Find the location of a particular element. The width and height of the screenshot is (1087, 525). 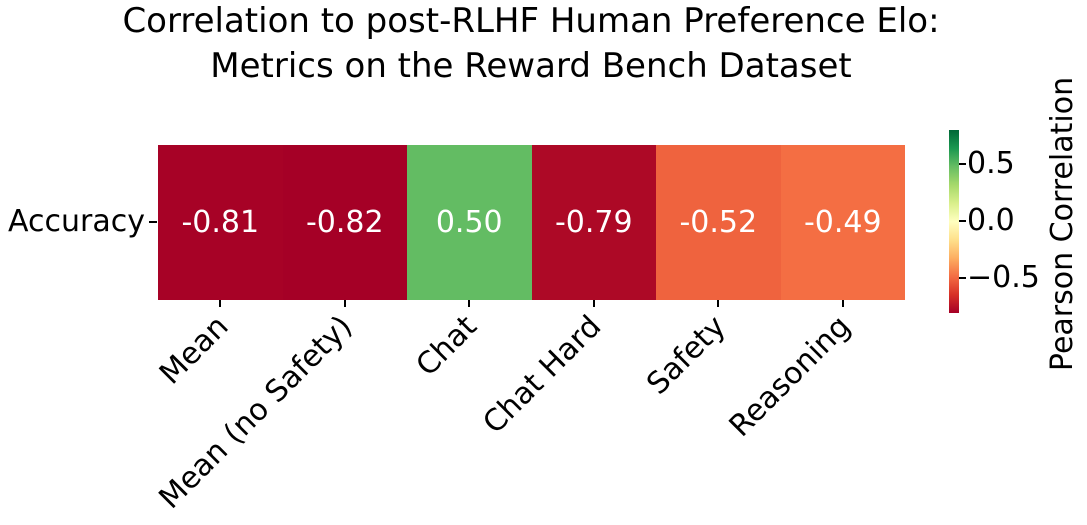

heatmap-cell-safety: -0.52 is located at coordinates (718, 222).